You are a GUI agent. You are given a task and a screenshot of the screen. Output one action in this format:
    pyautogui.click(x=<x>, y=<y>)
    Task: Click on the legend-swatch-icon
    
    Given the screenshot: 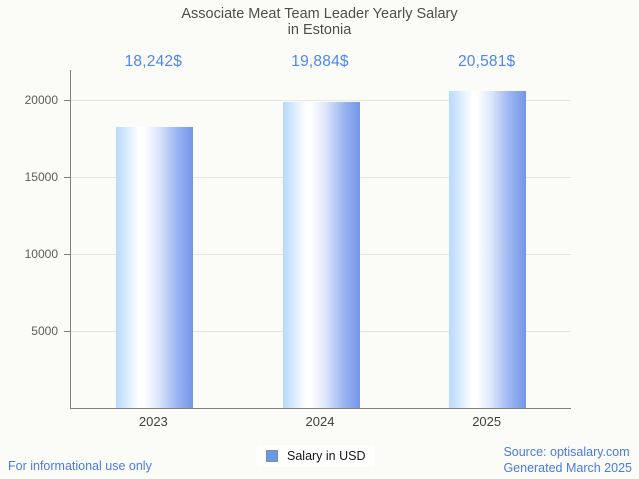 What is the action you would take?
    pyautogui.click(x=272, y=456)
    